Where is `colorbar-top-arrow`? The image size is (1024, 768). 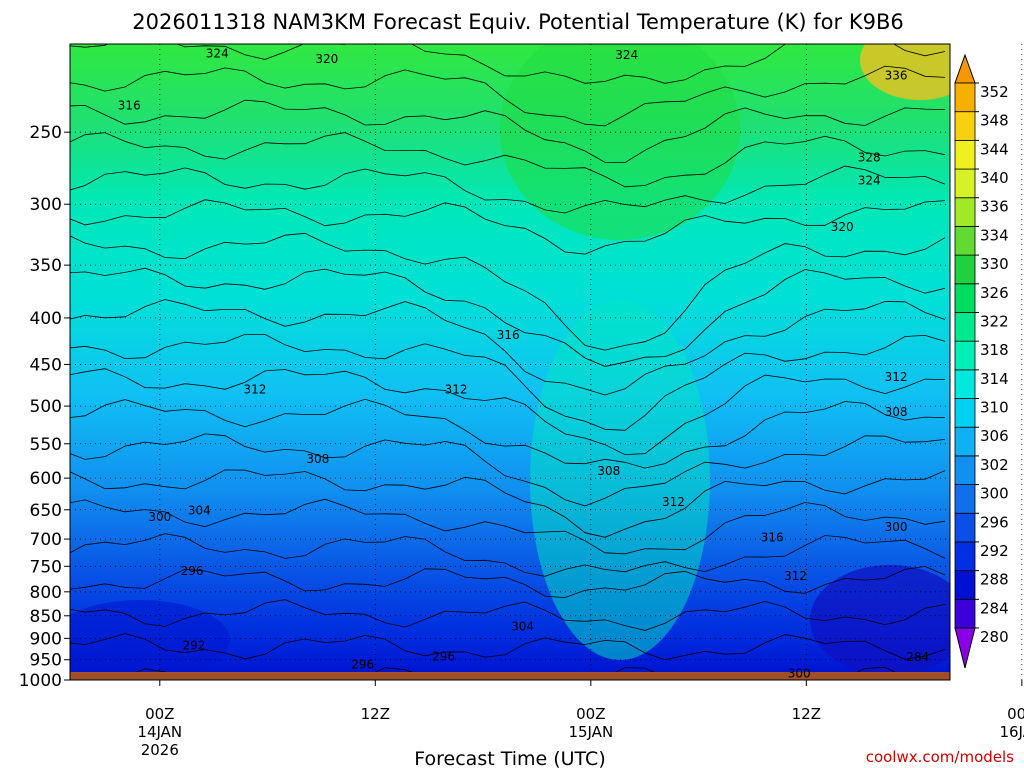 colorbar-top-arrow is located at coordinates (965, 68).